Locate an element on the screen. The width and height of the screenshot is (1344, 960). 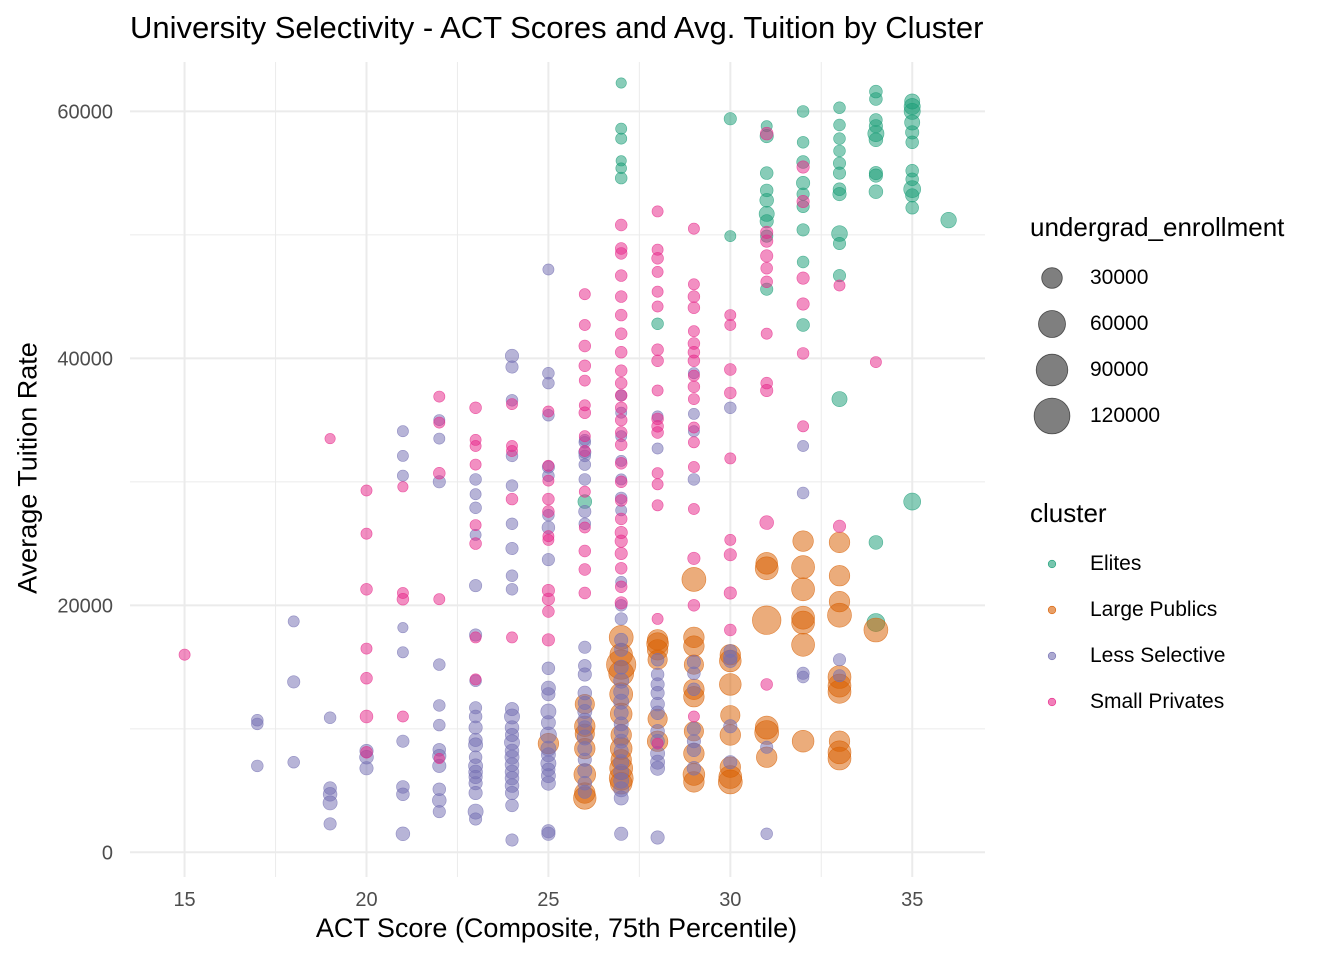
y-tick-label: 60000 is located at coordinates (85, 112).